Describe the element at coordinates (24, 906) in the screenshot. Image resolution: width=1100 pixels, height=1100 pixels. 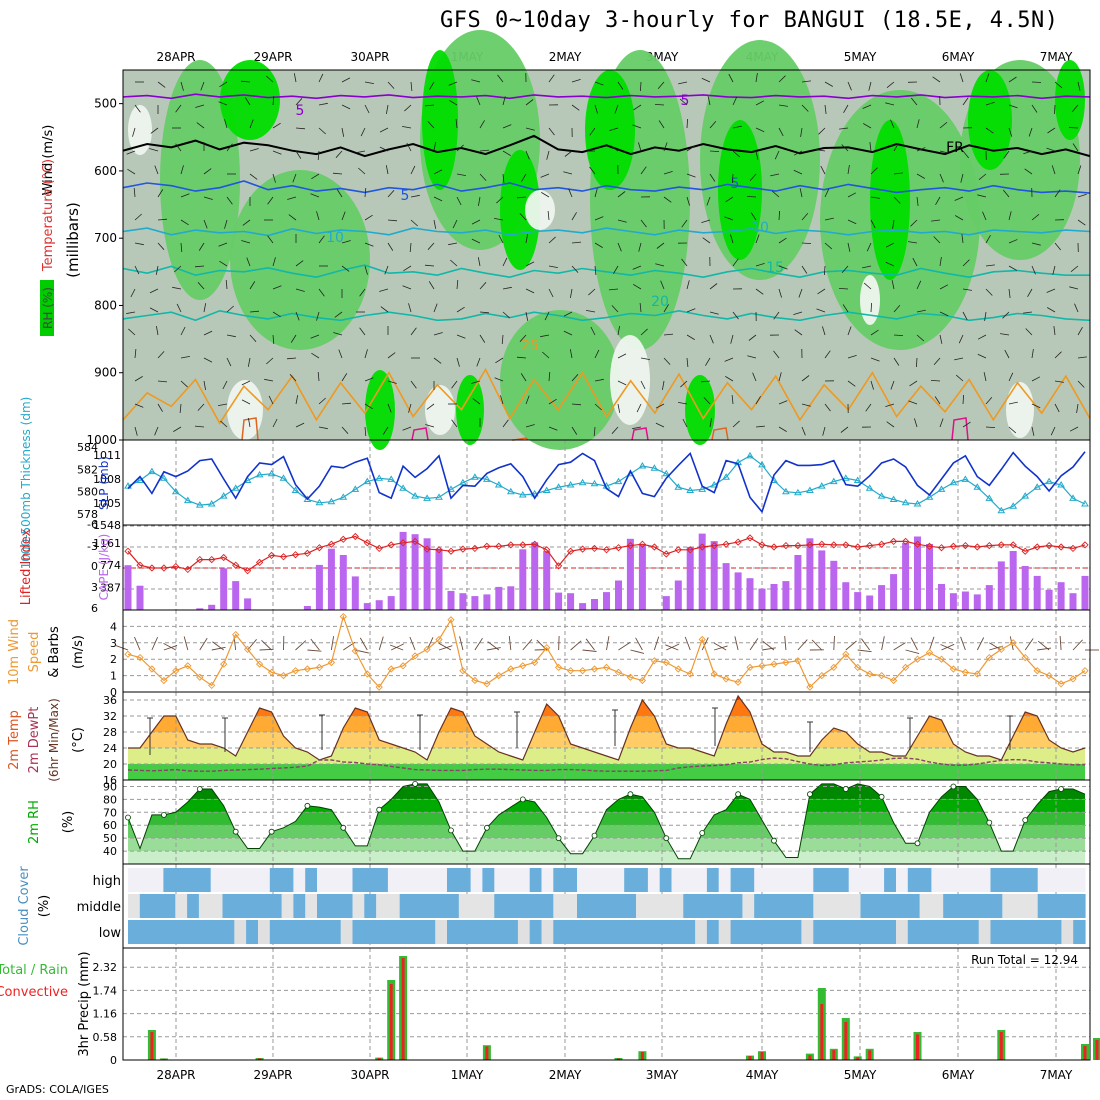
I see `ylabel-cloud-cover: Cloud Cover` at that location.